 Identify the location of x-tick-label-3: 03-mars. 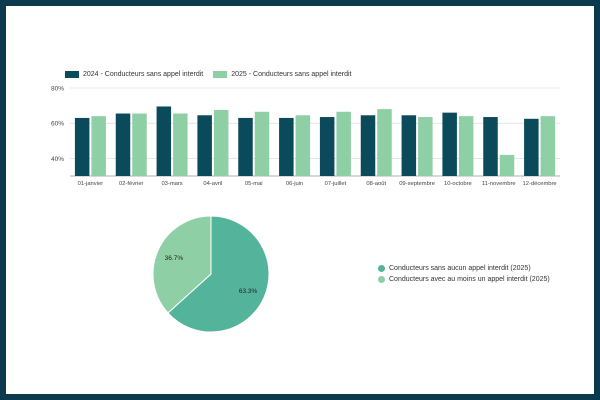
(171, 184).